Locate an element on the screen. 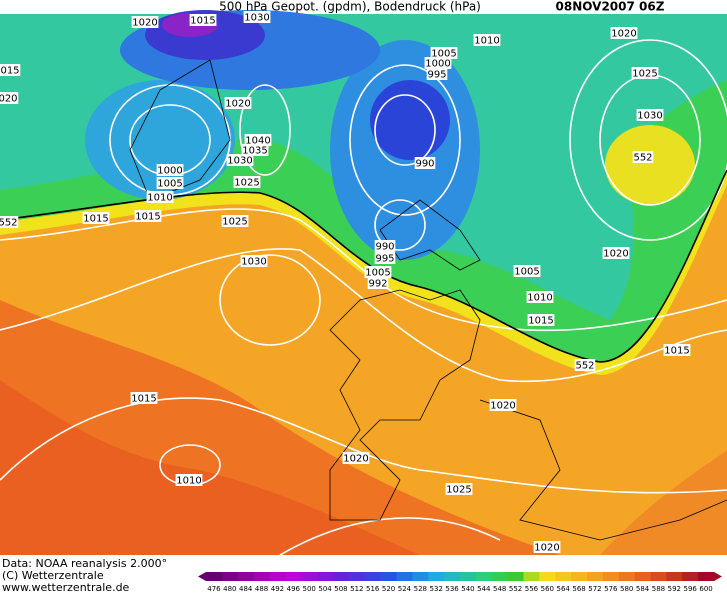  scale-label: 536 is located at coordinates (452, 589).